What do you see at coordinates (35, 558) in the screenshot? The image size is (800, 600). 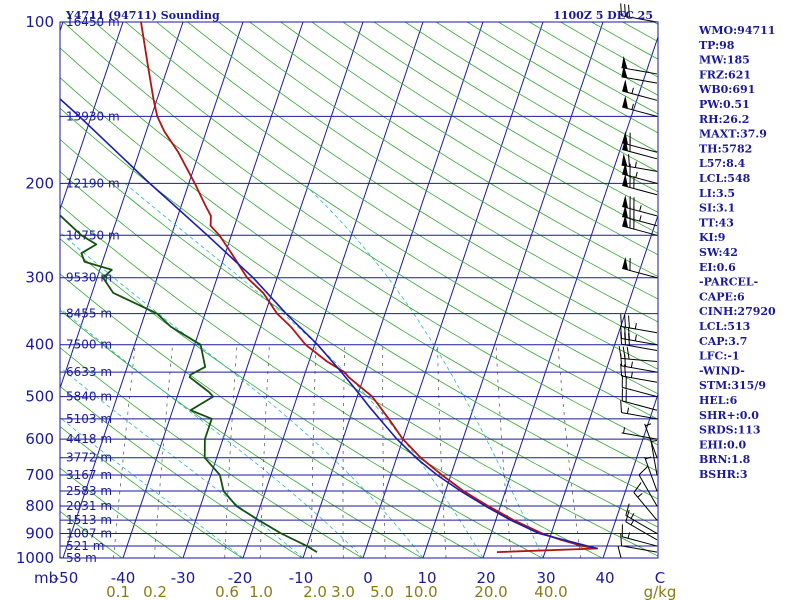 I see `pressure-tick-label: 1000` at bounding box center [35, 558].